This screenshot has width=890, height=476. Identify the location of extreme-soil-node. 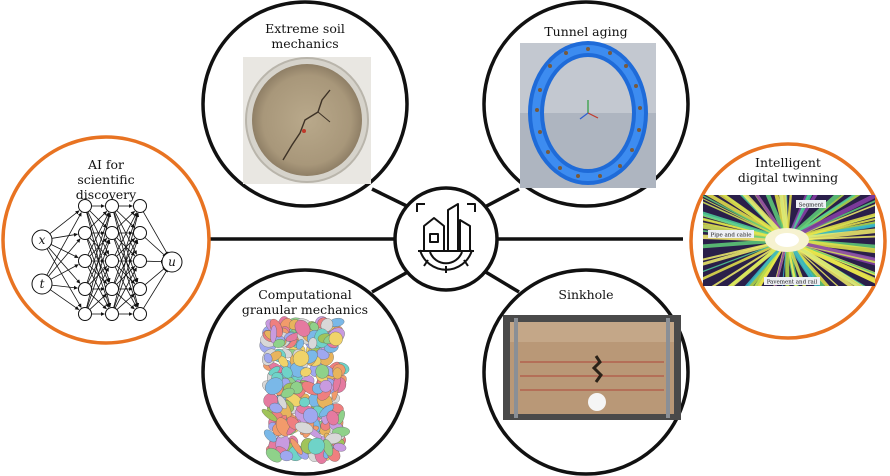
(305, 104).